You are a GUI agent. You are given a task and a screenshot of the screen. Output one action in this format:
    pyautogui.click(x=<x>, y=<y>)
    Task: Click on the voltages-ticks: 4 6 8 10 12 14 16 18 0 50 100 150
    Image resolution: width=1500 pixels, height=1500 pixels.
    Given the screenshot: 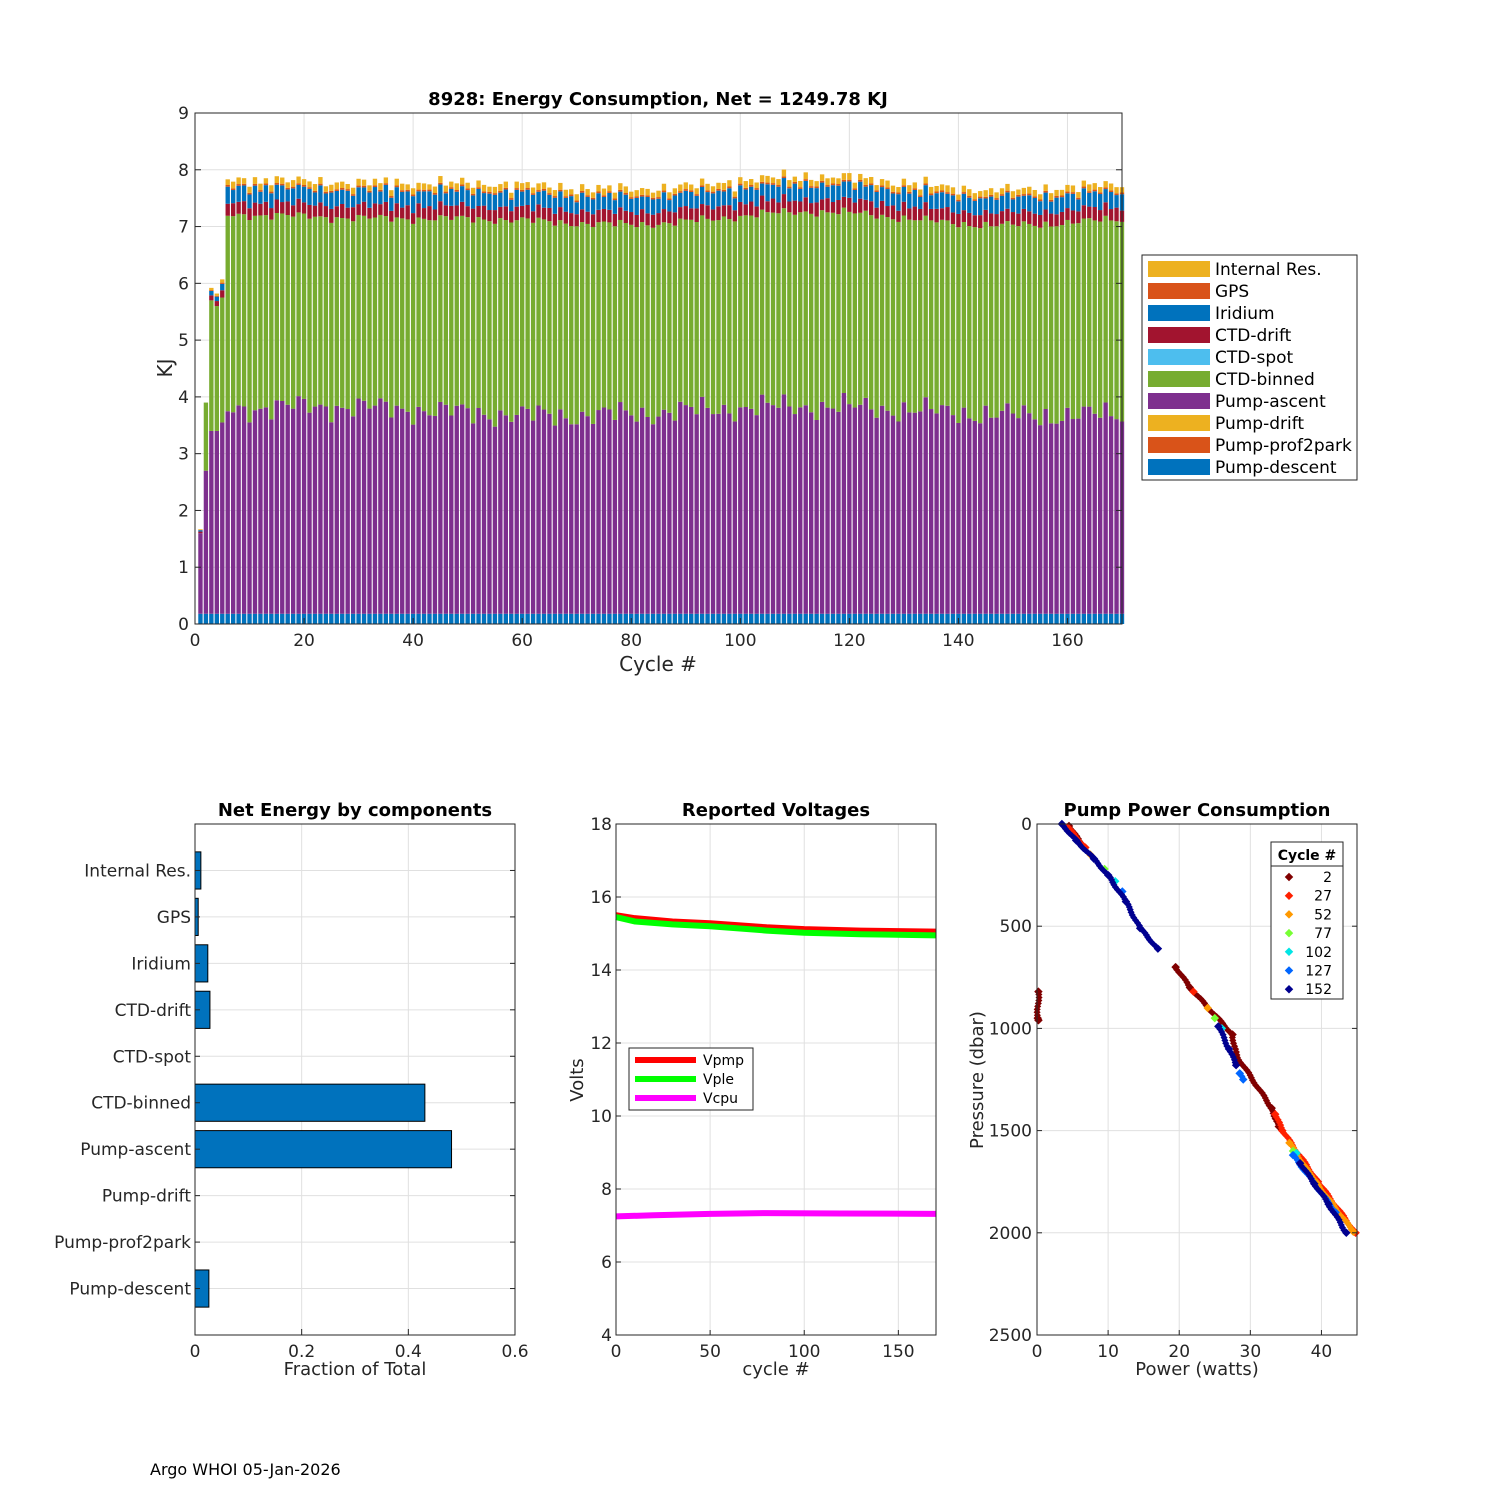 What is the action you would take?
    pyautogui.click(x=752, y=1088)
    